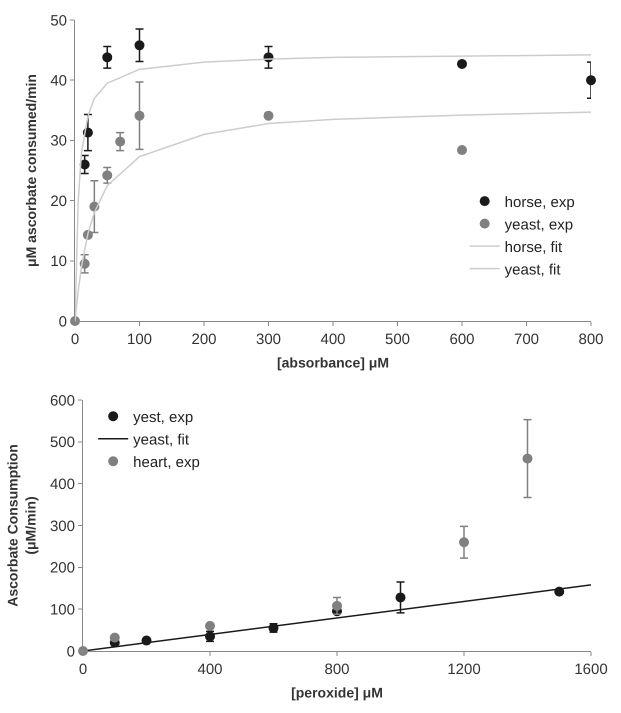 Image resolution: width=621 pixels, height=713 pixels. I want to click on legend-label: yest, exp, so click(163, 417).